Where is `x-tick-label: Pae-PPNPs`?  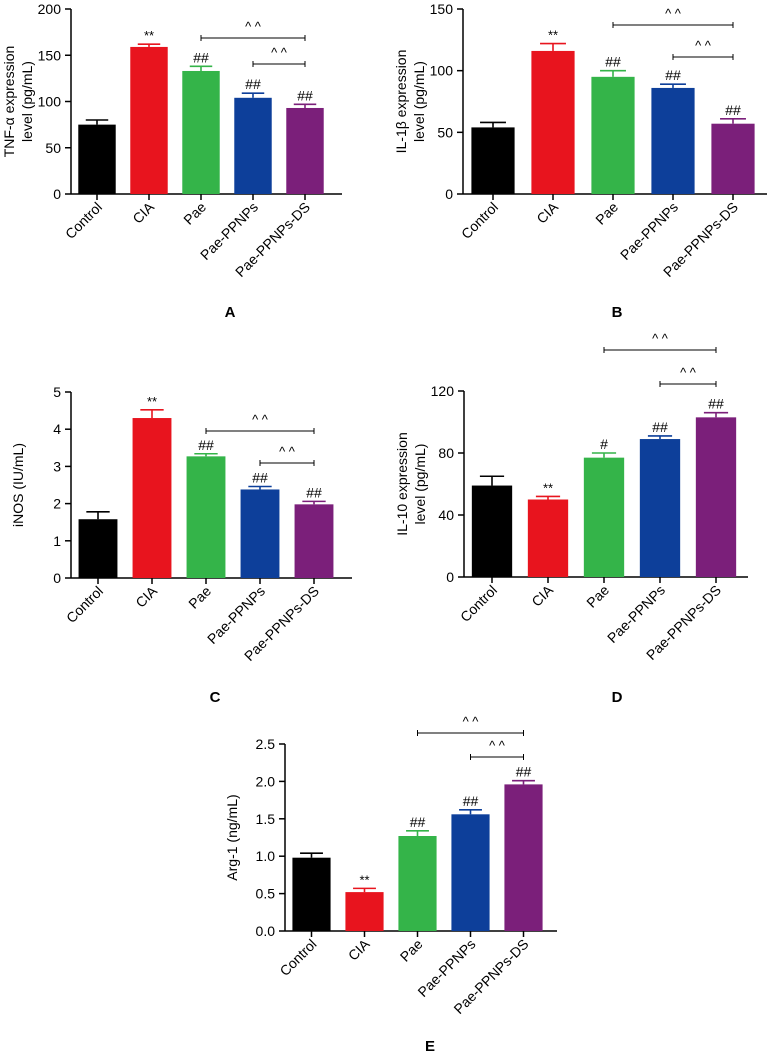 x-tick-label: Pae-PPNPs is located at coordinates (649, 231).